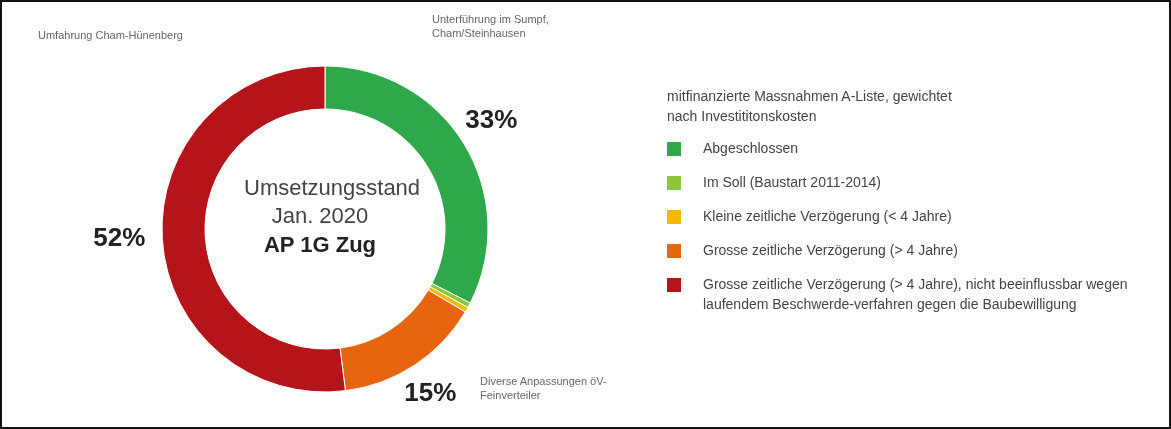 The height and width of the screenshot is (429, 1171). Describe the element at coordinates (916, 294) in the screenshot. I see `legend-label: Grosse zeitliche Verzögerung (> 4 Jahre), nicht beeinflussbar wegen laufendem Beschwerde-verfahren gegen die Baubewilligung` at that location.